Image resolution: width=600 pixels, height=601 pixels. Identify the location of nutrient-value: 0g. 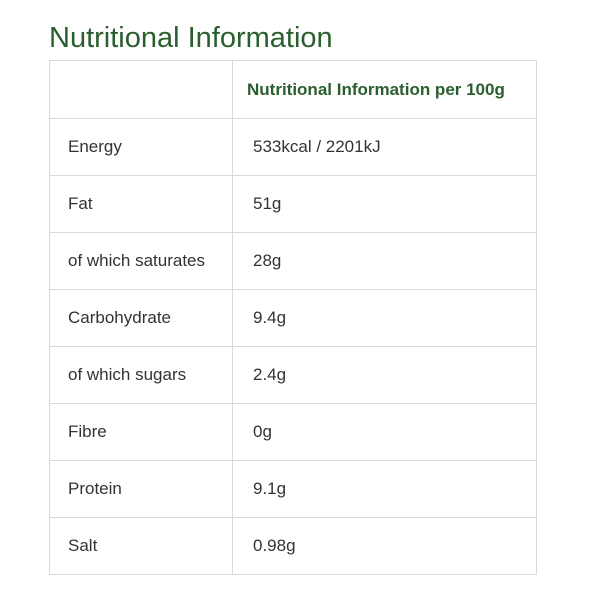
(384, 432).